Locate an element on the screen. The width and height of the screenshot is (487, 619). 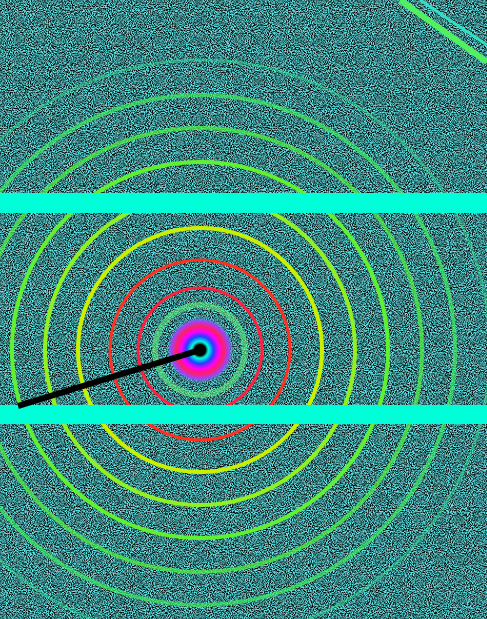
beam-stop-tip is located at coordinates (200, 350).